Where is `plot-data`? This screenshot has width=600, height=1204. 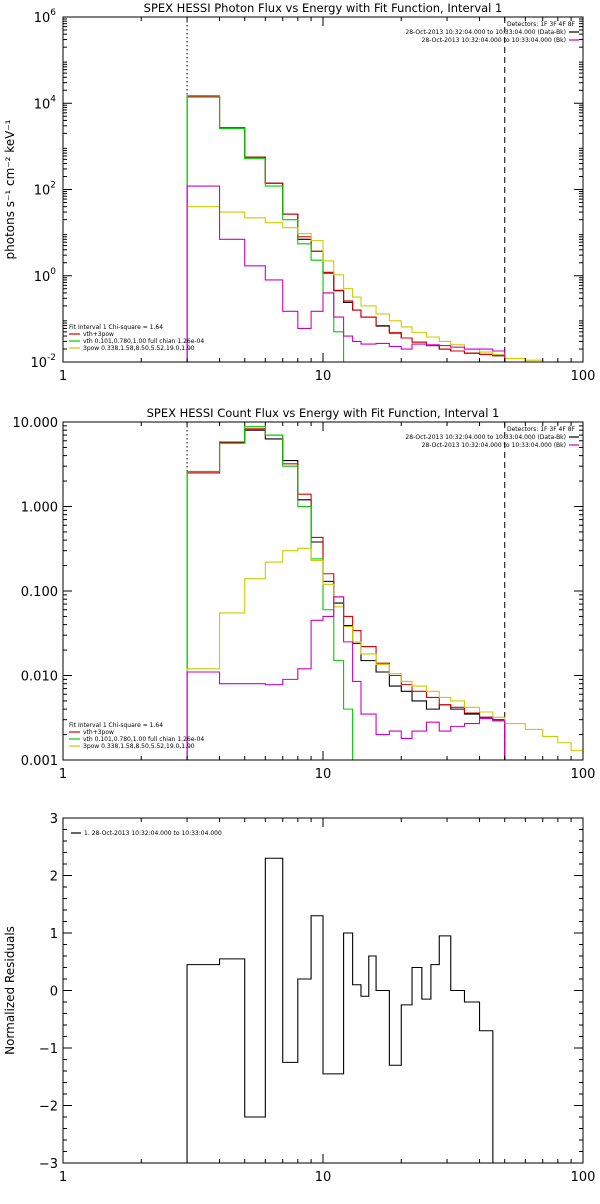
plot-data is located at coordinates (345, 1010).